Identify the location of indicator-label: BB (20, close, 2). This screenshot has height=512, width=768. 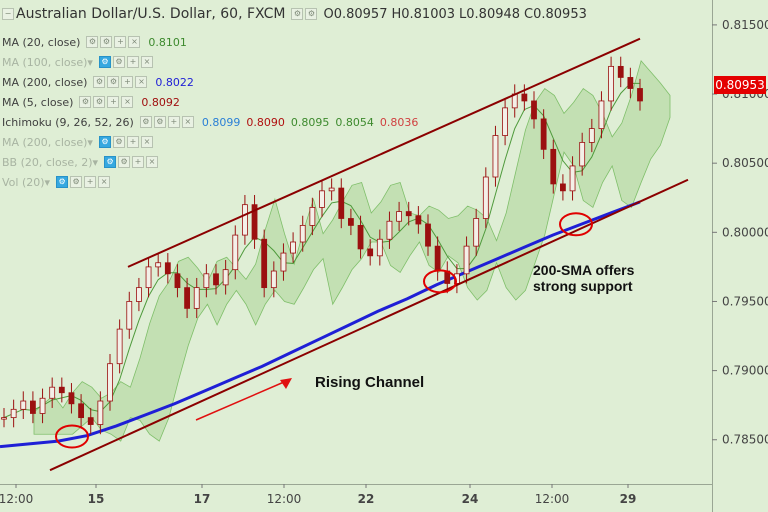
(47, 162).